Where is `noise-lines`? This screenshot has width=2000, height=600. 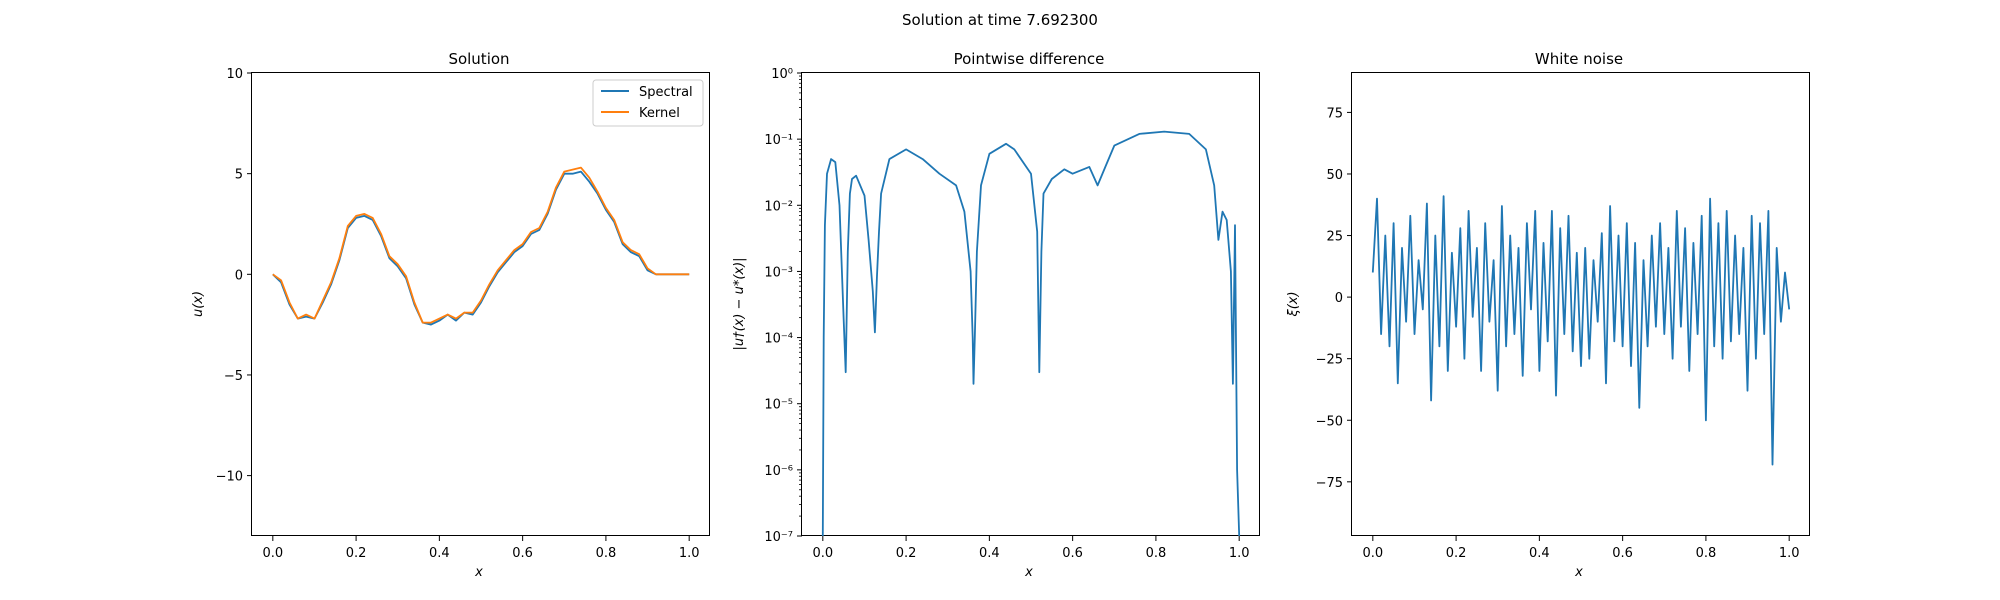
noise-lines is located at coordinates (1581, 330).